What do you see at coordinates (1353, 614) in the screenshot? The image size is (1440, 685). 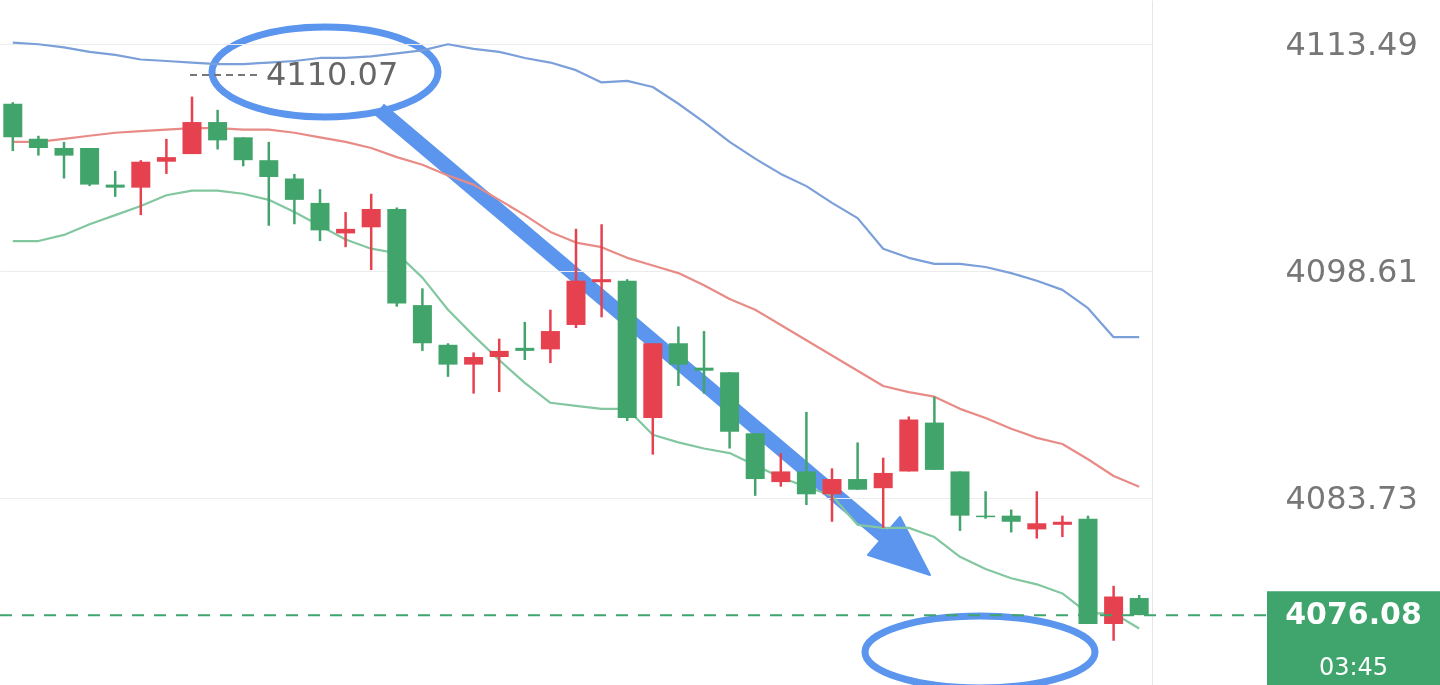 I see `ref-line-label: 4076.08` at bounding box center [1353, 614].